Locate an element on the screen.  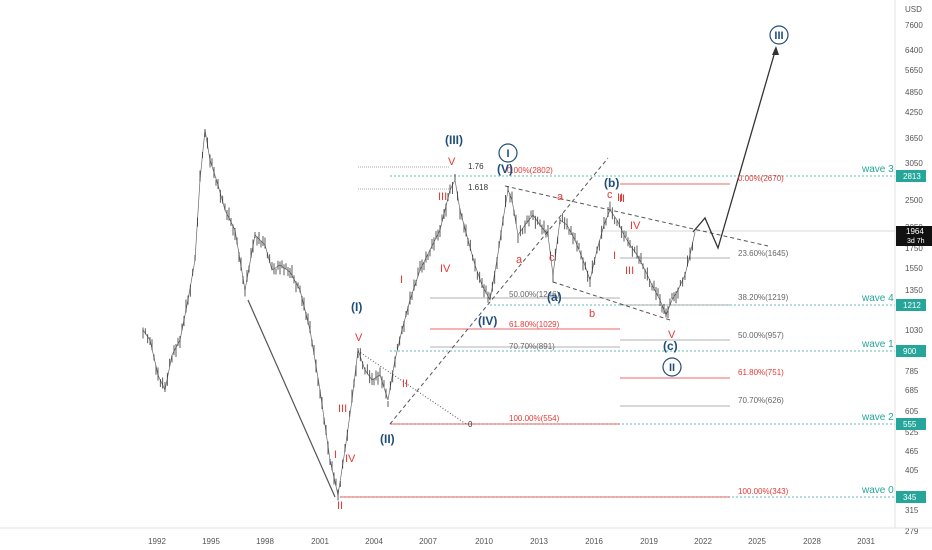
wave-label: (I) is located at coordinates (356, 307).